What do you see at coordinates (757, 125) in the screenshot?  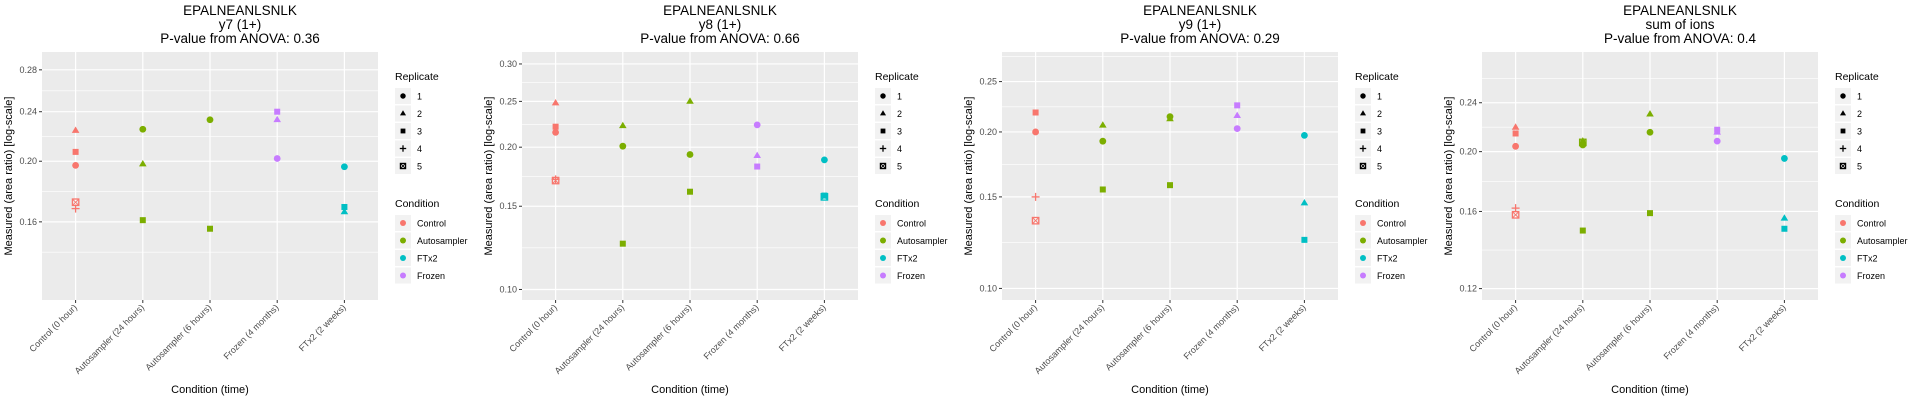 I see `data-point-frozen-rep1` at bounding box center [757, 125].